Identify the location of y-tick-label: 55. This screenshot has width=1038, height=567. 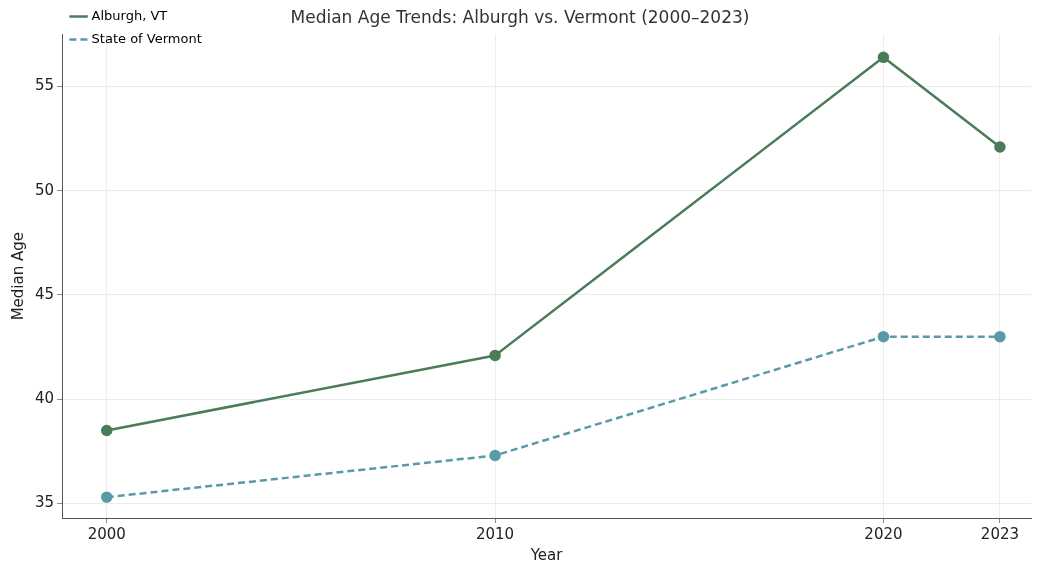
(44, 85).